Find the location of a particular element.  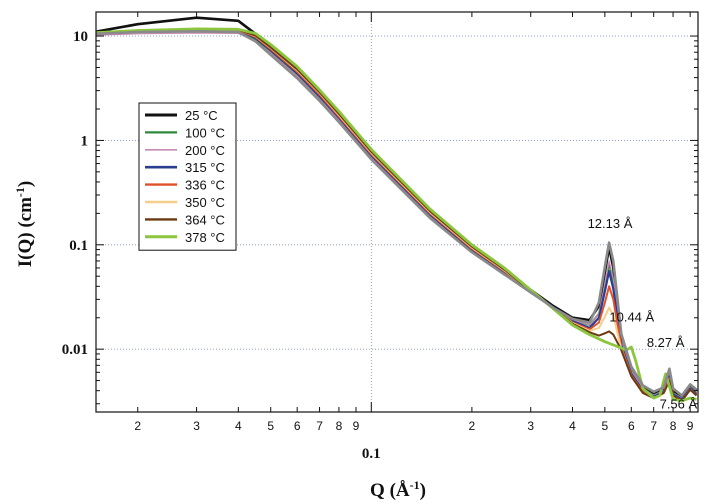

y-tick-label: 0.1 is located at coordinates (78, 246).